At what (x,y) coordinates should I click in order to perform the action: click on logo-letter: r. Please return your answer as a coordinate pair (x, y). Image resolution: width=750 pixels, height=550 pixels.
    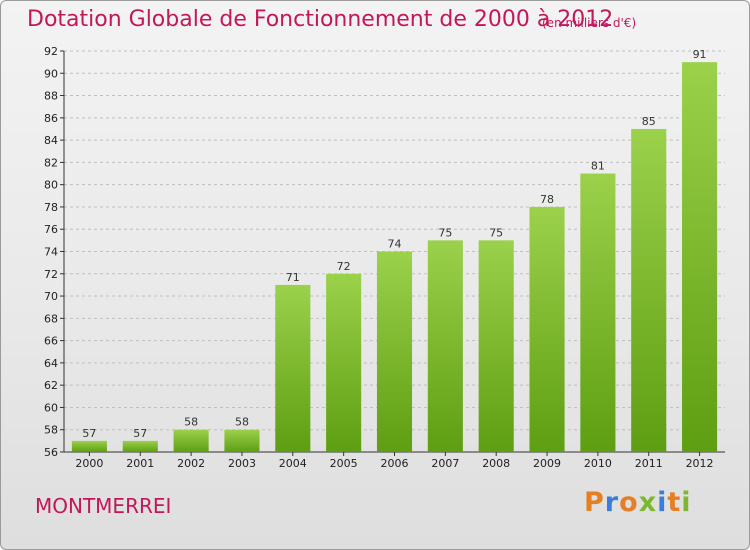
    Looking at the image, I should click on (612, 502).